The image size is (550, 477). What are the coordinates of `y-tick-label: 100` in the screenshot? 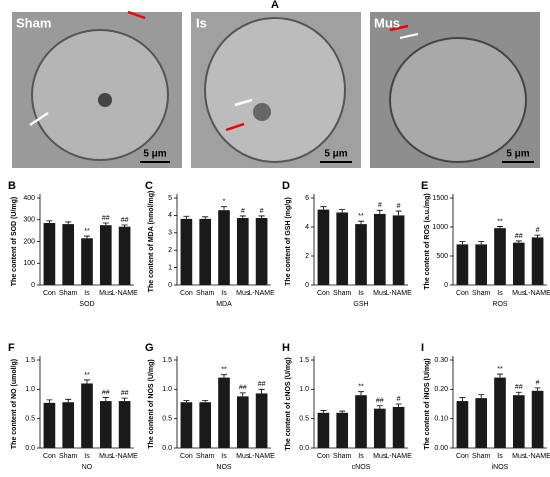 It's located at (29, 263).